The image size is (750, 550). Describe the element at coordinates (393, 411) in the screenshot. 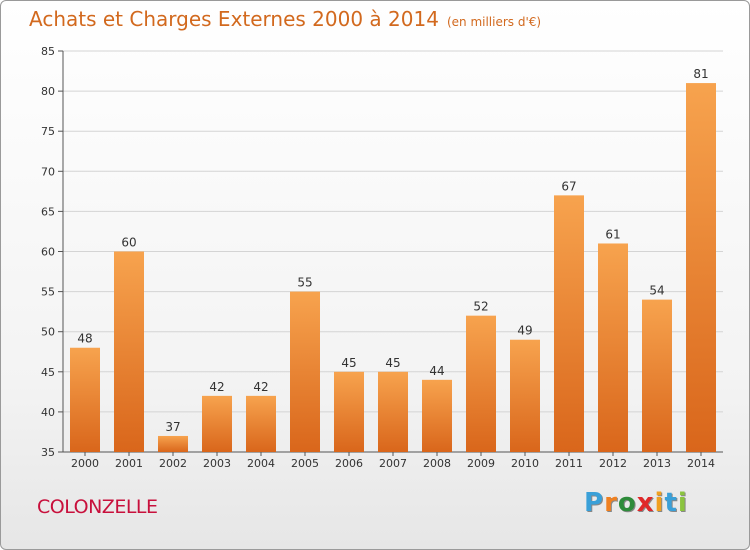

I see `bar-2007` at that location.